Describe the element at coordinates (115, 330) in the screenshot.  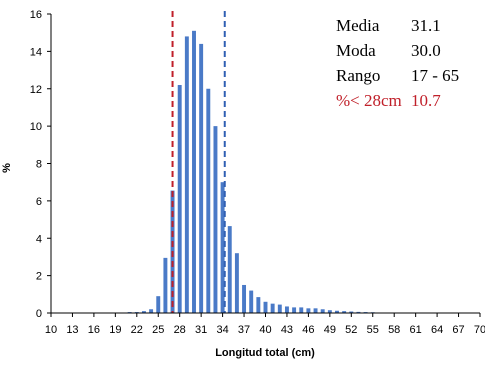
I see `x-tick-label: 19` at that location.